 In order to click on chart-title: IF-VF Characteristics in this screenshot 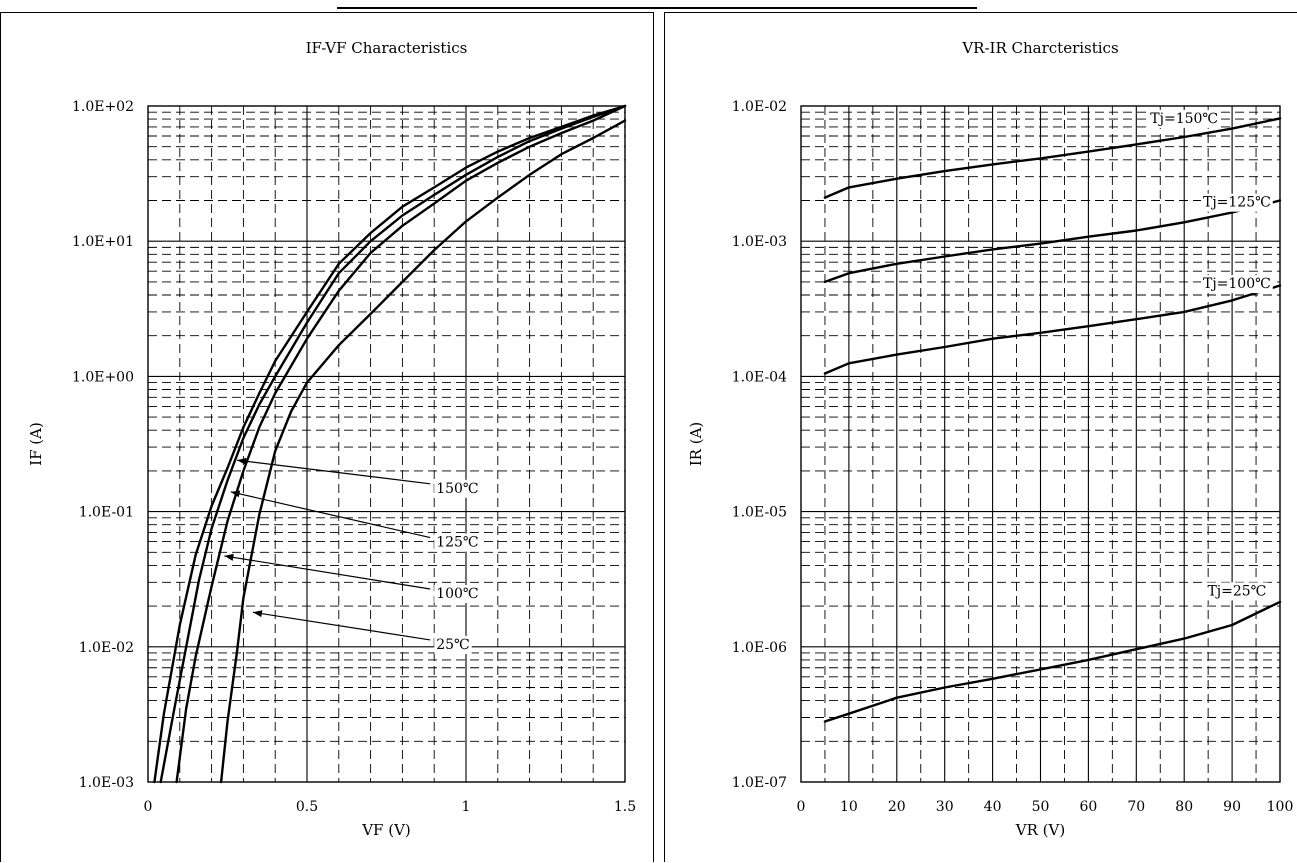, I will do `click(387, 48)`.